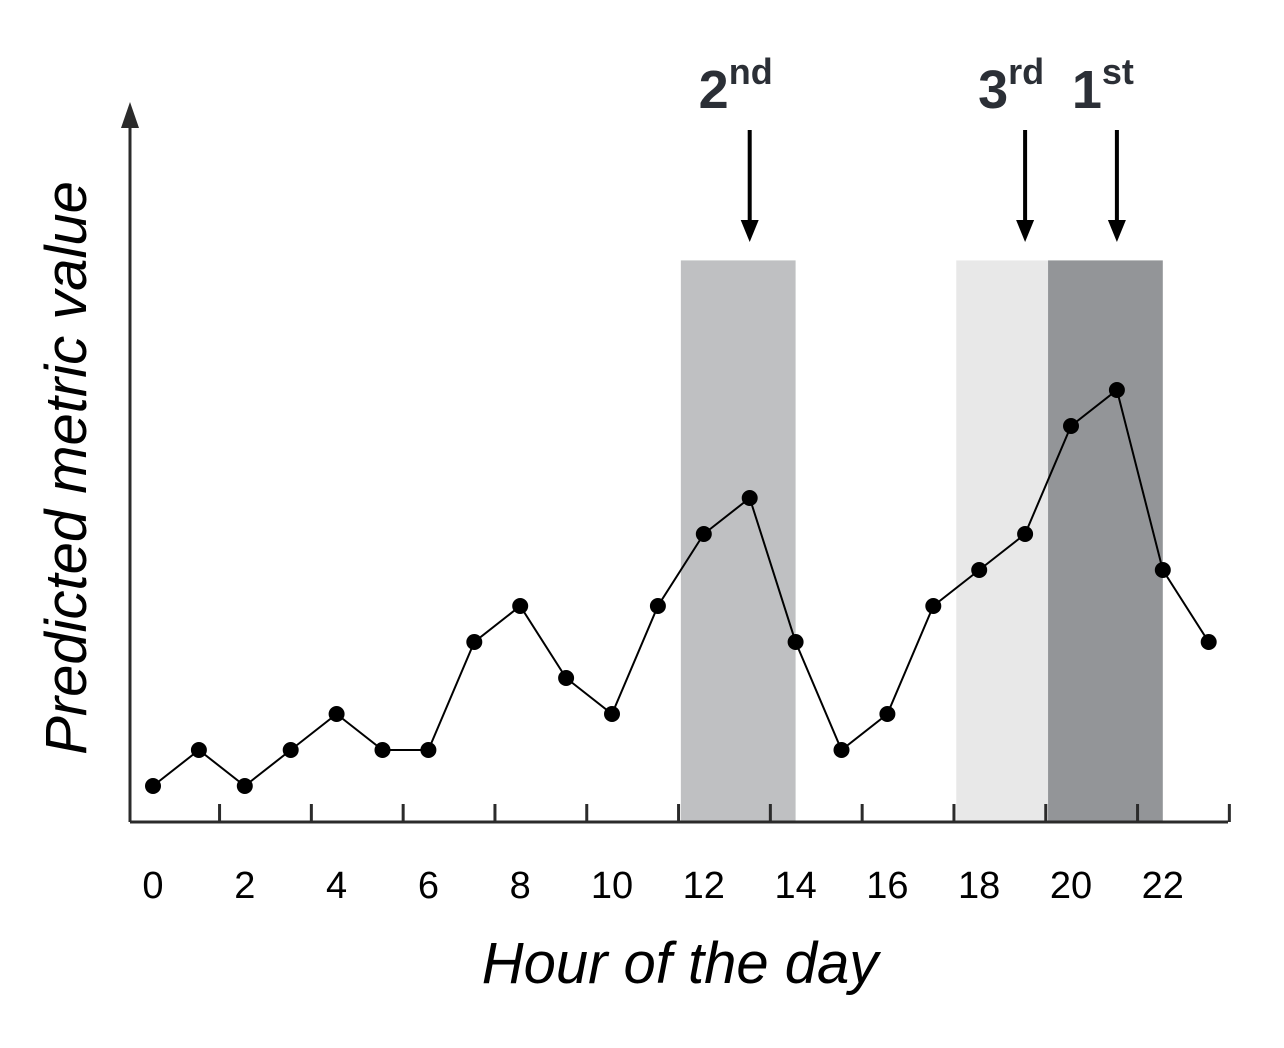 This screenshot has width=1284, height=1048. I want to click on y-axis-arrowhead, so click(130, 115).